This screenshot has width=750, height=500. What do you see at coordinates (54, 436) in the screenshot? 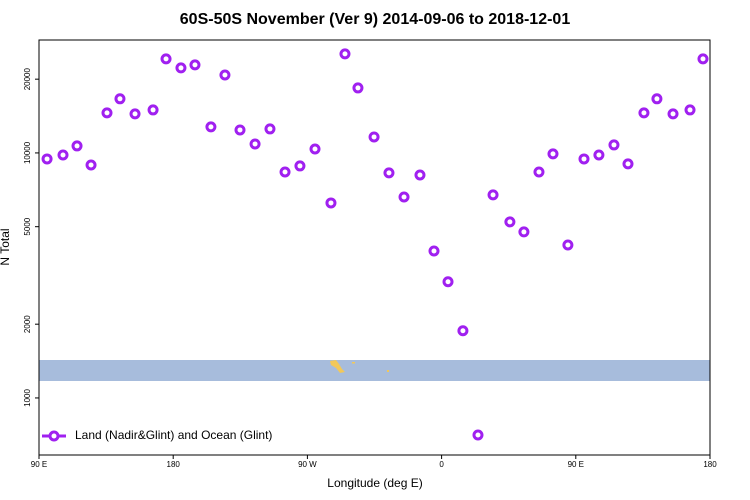
I see `legend-marker` at bounding box center [54, 436].